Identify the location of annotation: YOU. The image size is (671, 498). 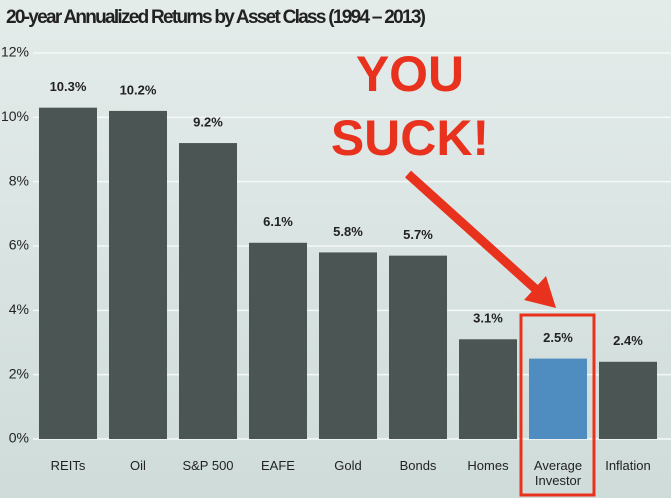
(410, 74).